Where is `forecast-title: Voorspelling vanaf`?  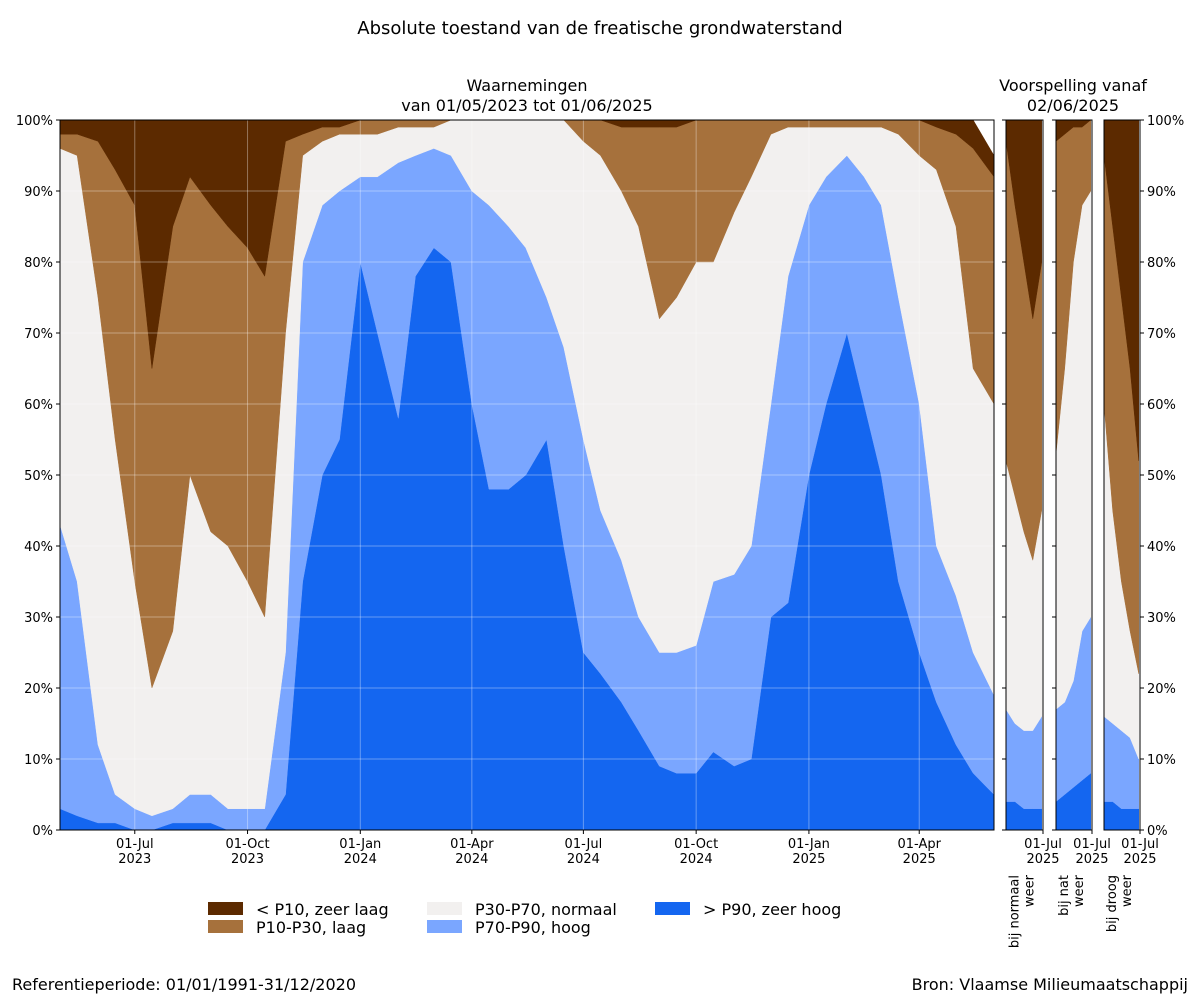 forecast-title: Voorspelling vanaf is located at coordinates (1073, 85).